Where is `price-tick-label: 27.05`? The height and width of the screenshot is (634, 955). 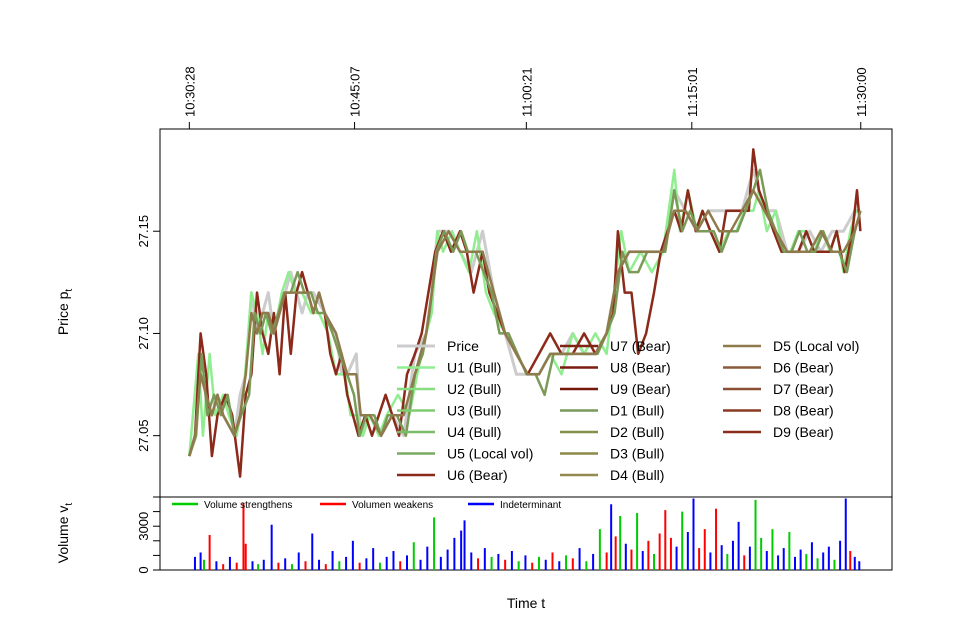 price-tick-label: 27.05 is located at coordinates (143, 435).